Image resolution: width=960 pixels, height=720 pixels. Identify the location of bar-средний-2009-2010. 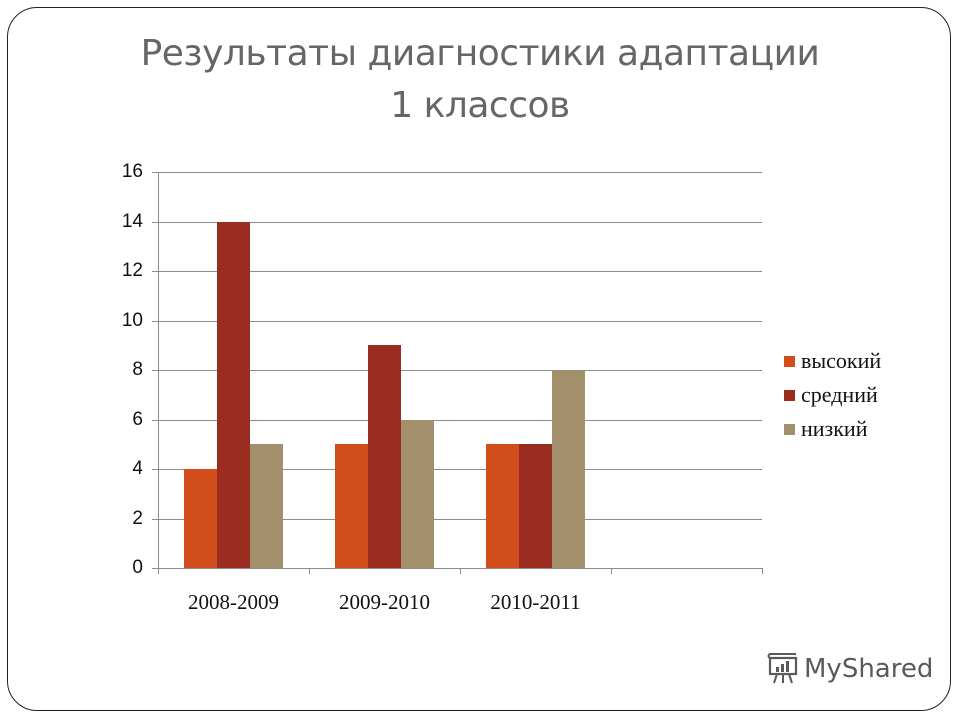
(384, 456).